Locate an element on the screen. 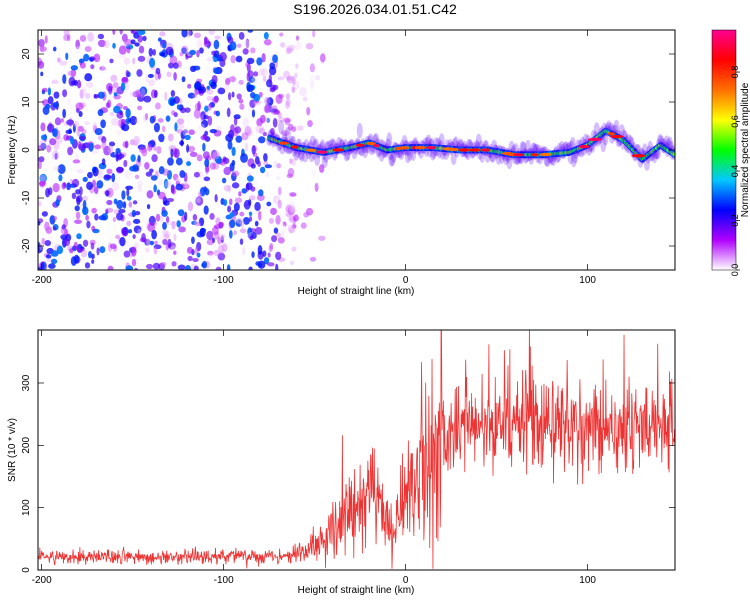 This screenshot has height=600, width=750. snr-y-tick-label: 200 is located at coordinates (26, 445).